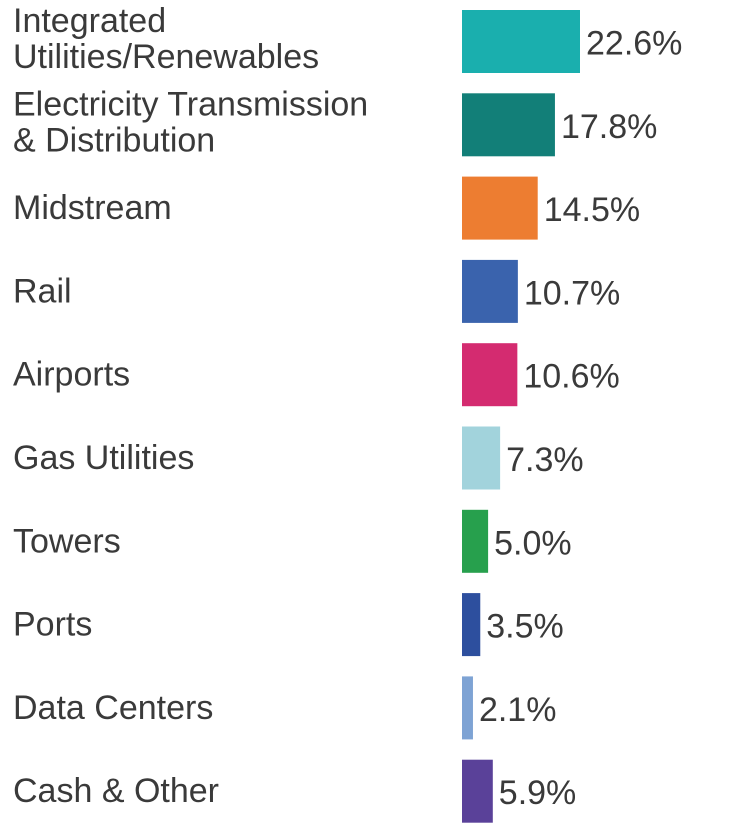 Image resolution: width=744 pixels, height=833 pixels. Describe the element at coordinates (545, 460) in the screenshot. I see `value-label: 7.3%` at that location.